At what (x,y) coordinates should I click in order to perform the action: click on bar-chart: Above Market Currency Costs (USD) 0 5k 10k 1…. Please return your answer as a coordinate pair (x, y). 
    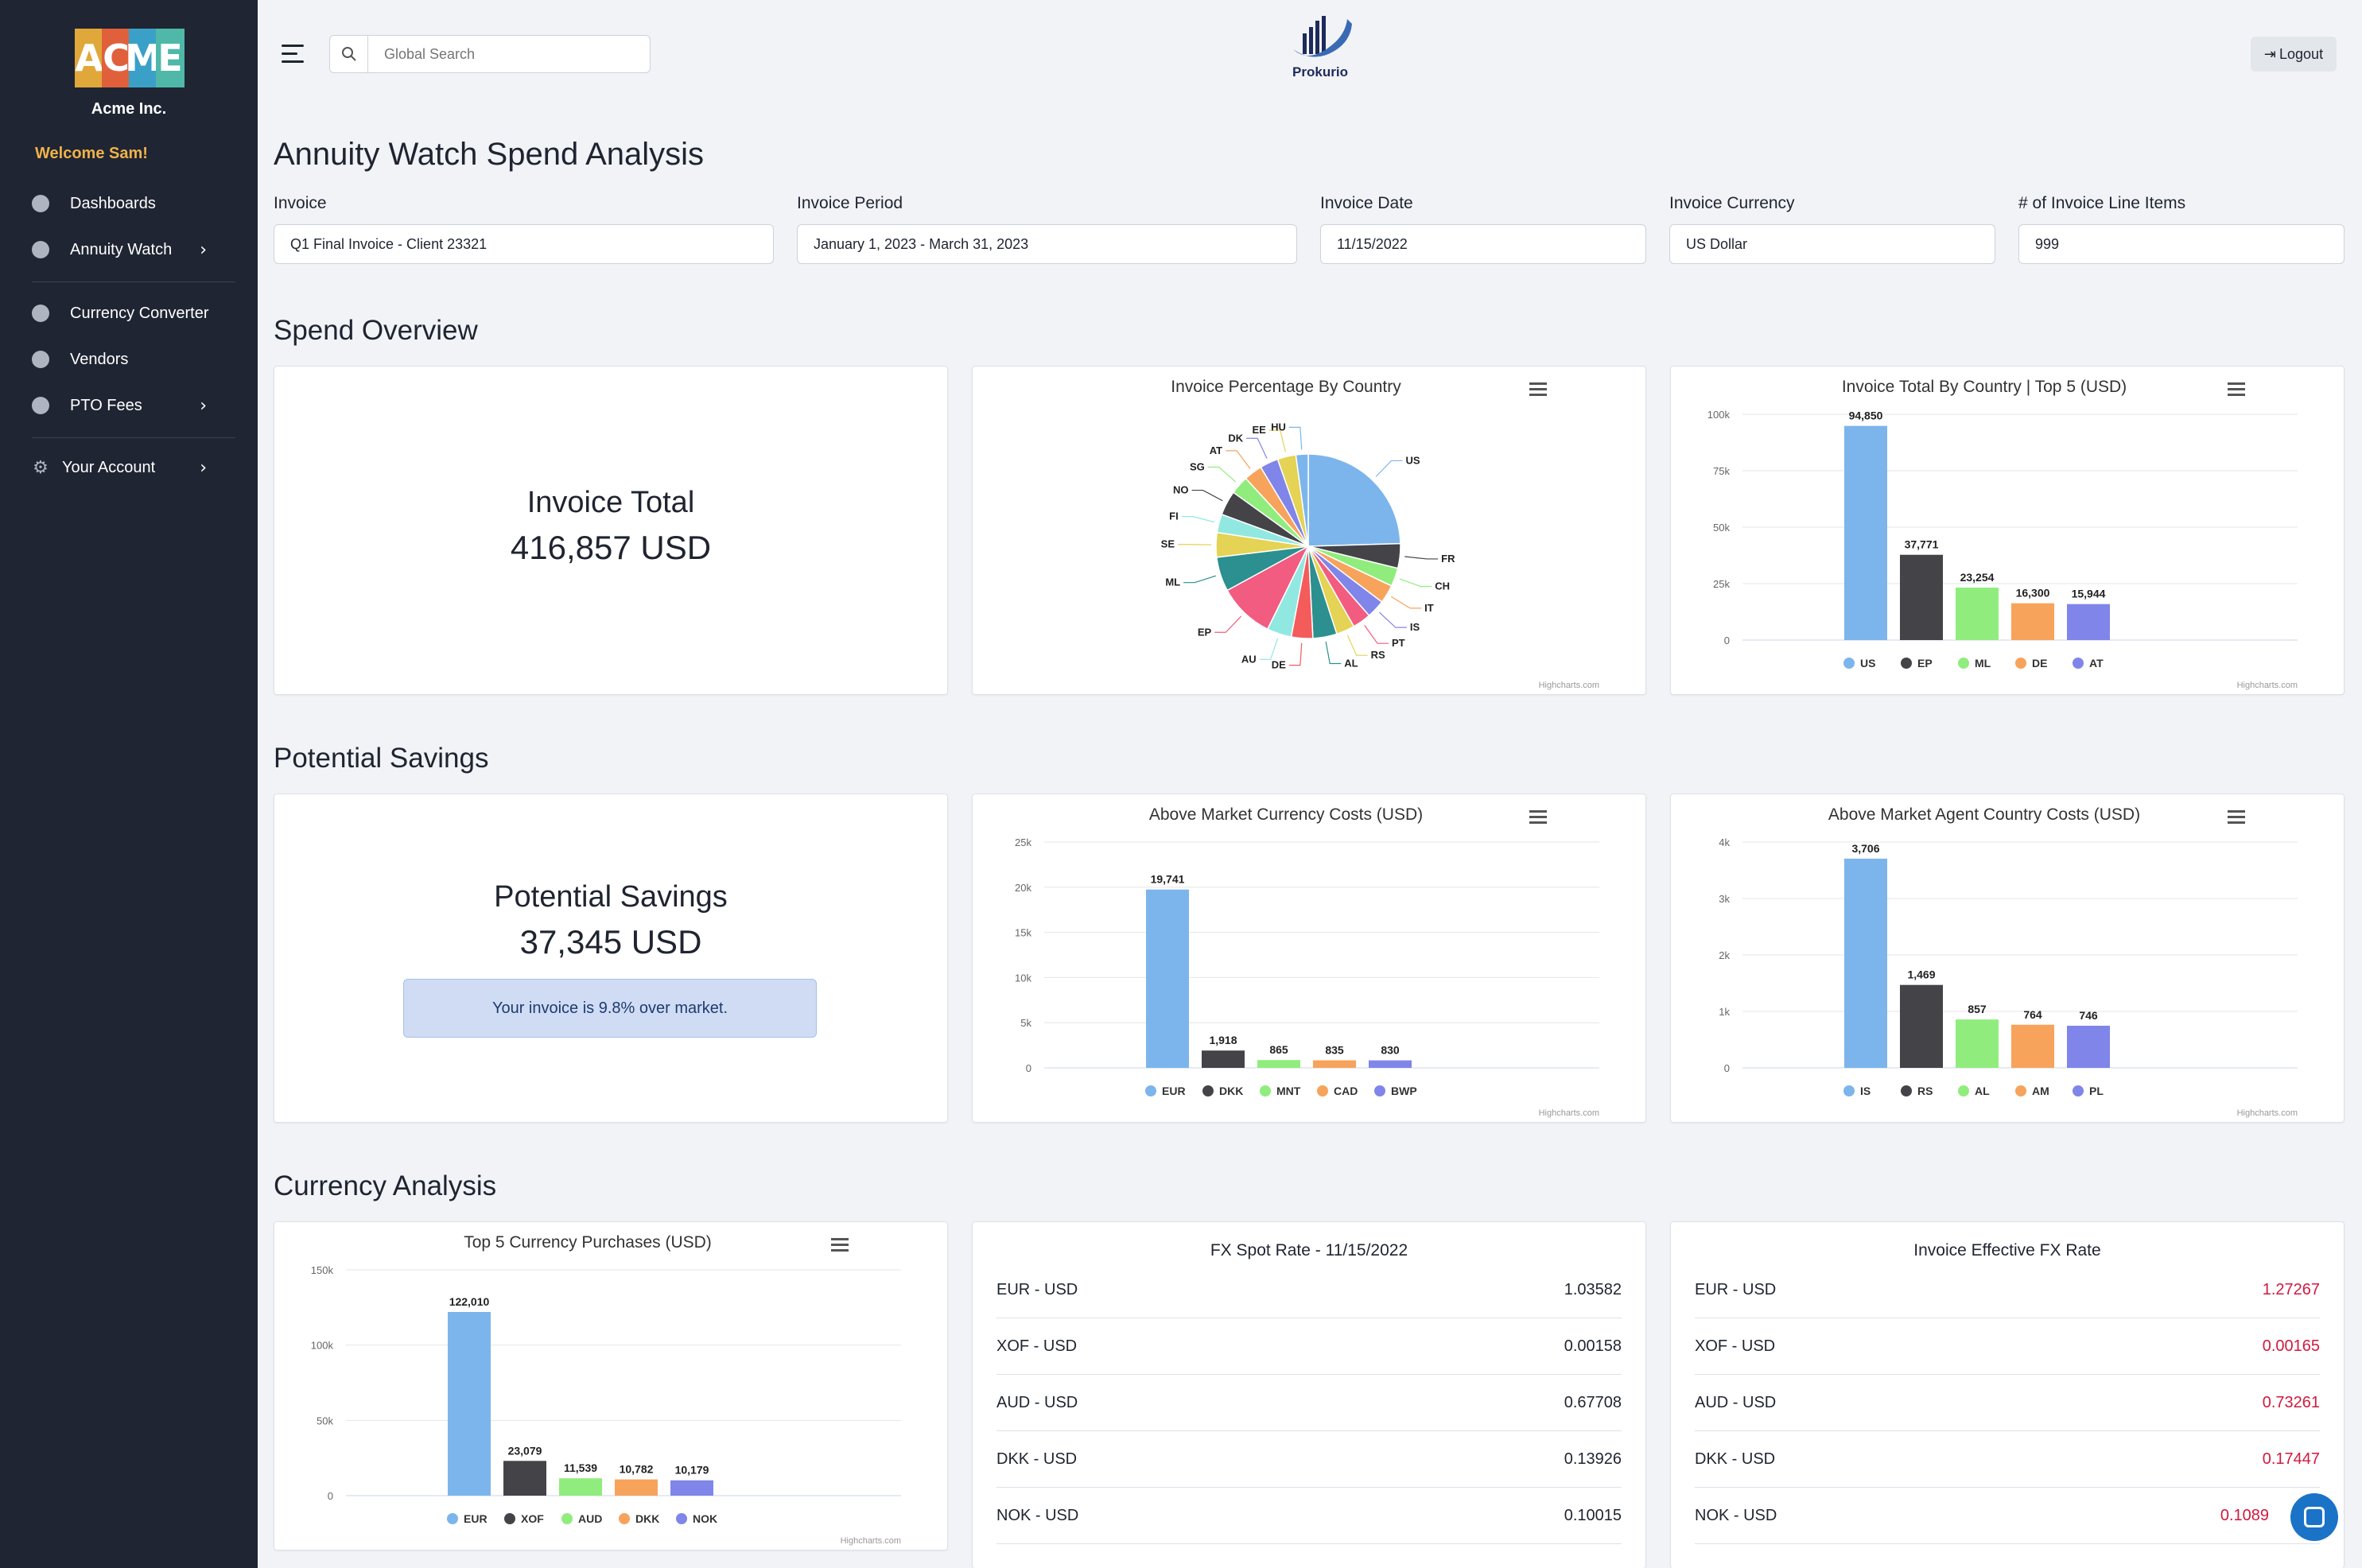
    Looking at the image, I should click on (1307, 961).